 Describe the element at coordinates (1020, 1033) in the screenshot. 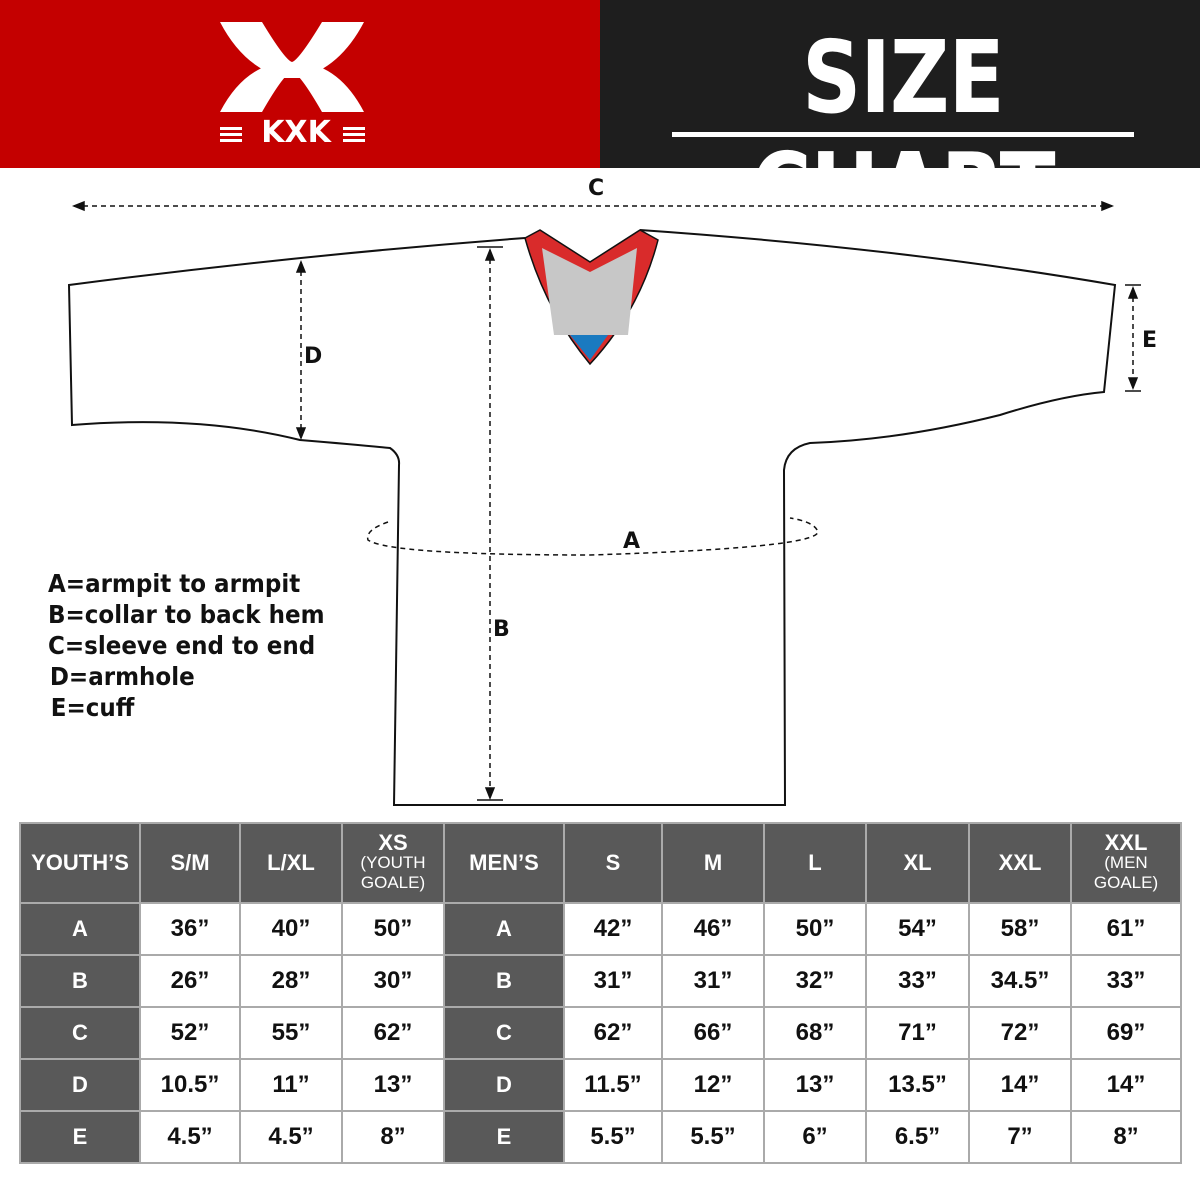

I see `table-cell: 72”` at that location.